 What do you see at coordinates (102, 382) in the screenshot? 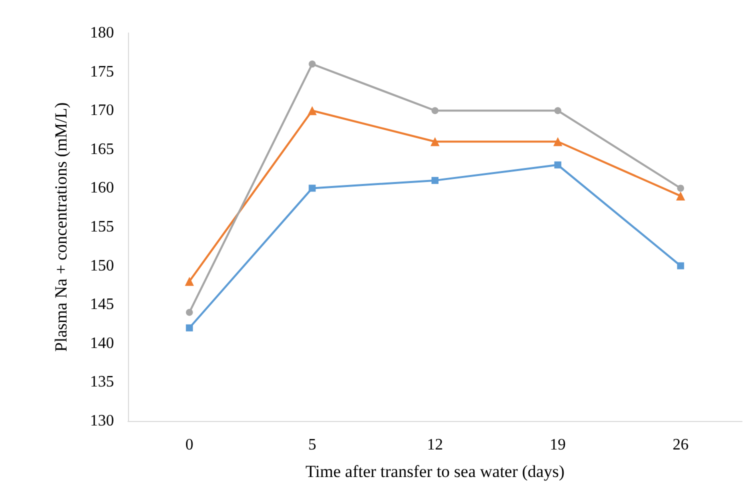
I see `y-tick-label: 135` at bounding box center [102, 382].